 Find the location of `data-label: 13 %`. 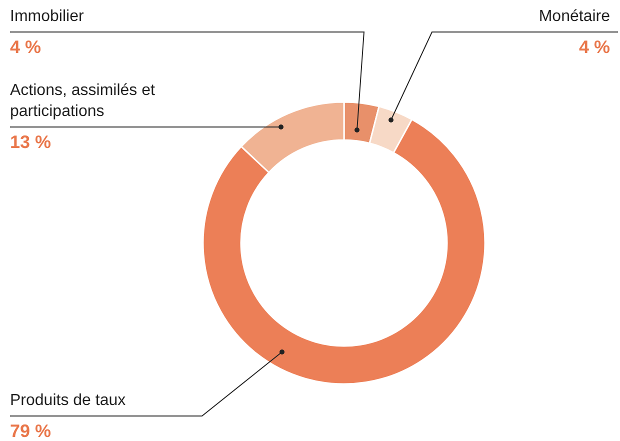

data-label: 13 % is located at coordinates (31, 142).